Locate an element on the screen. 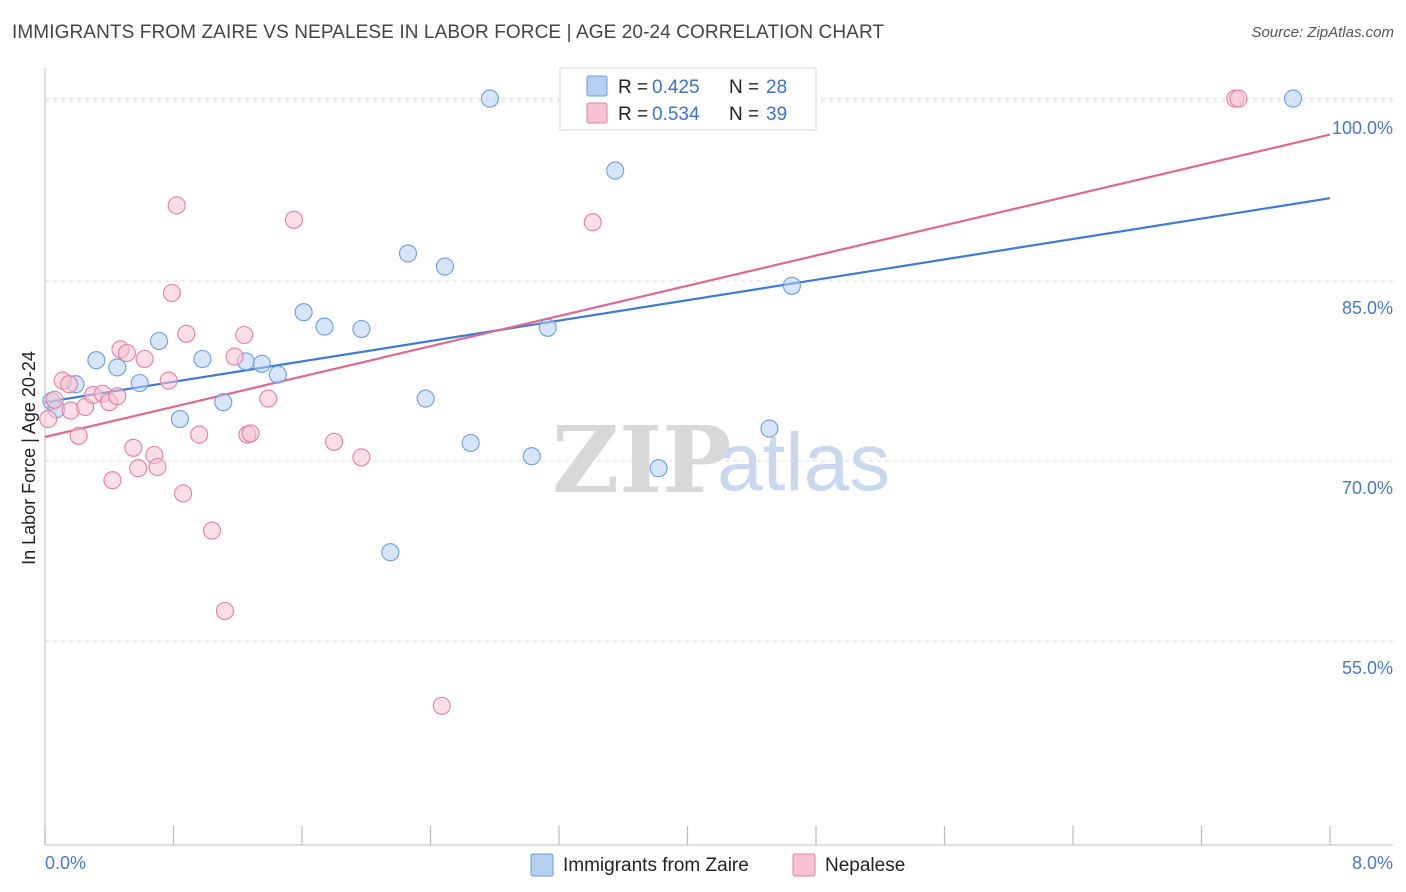 The height and width of the screenshot is (892, 1406). y-tick-label: 55.0% is located at coordinates (1367, 668).